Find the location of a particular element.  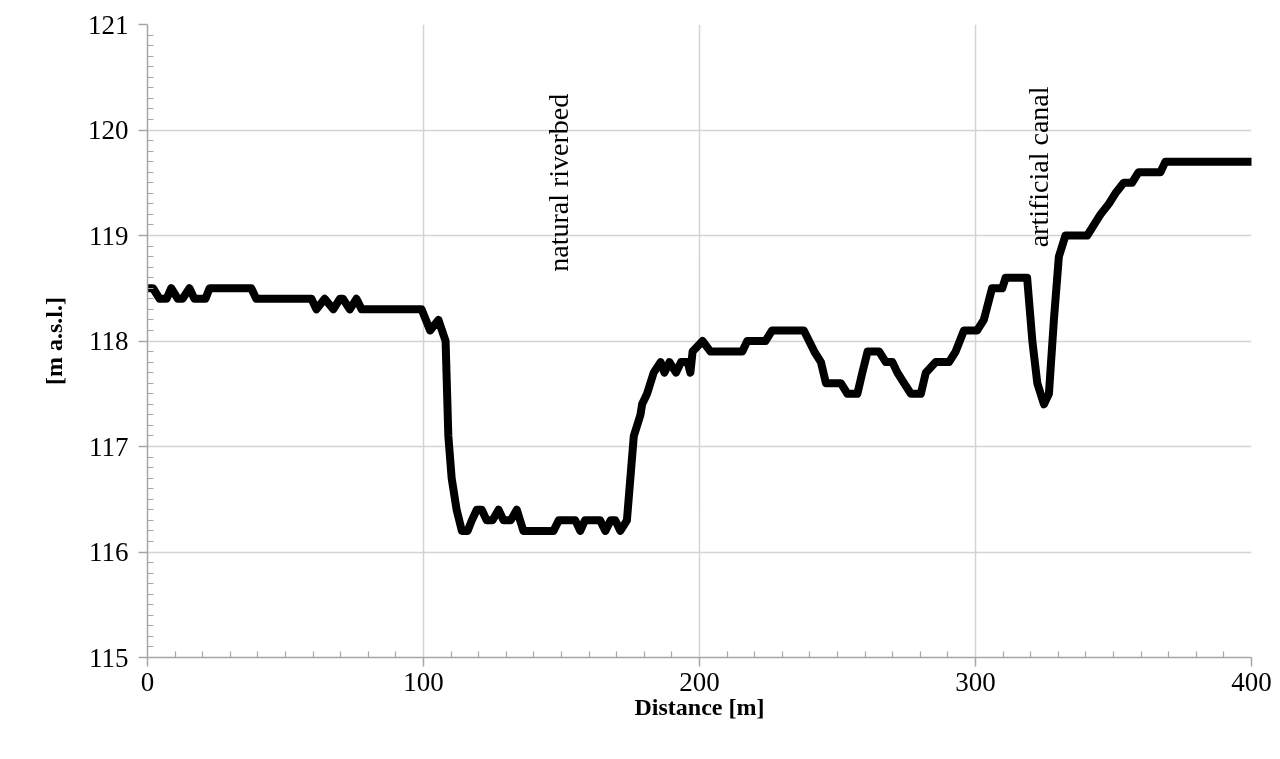

x-tick-label: 100 is located at coordinates (423, 681).